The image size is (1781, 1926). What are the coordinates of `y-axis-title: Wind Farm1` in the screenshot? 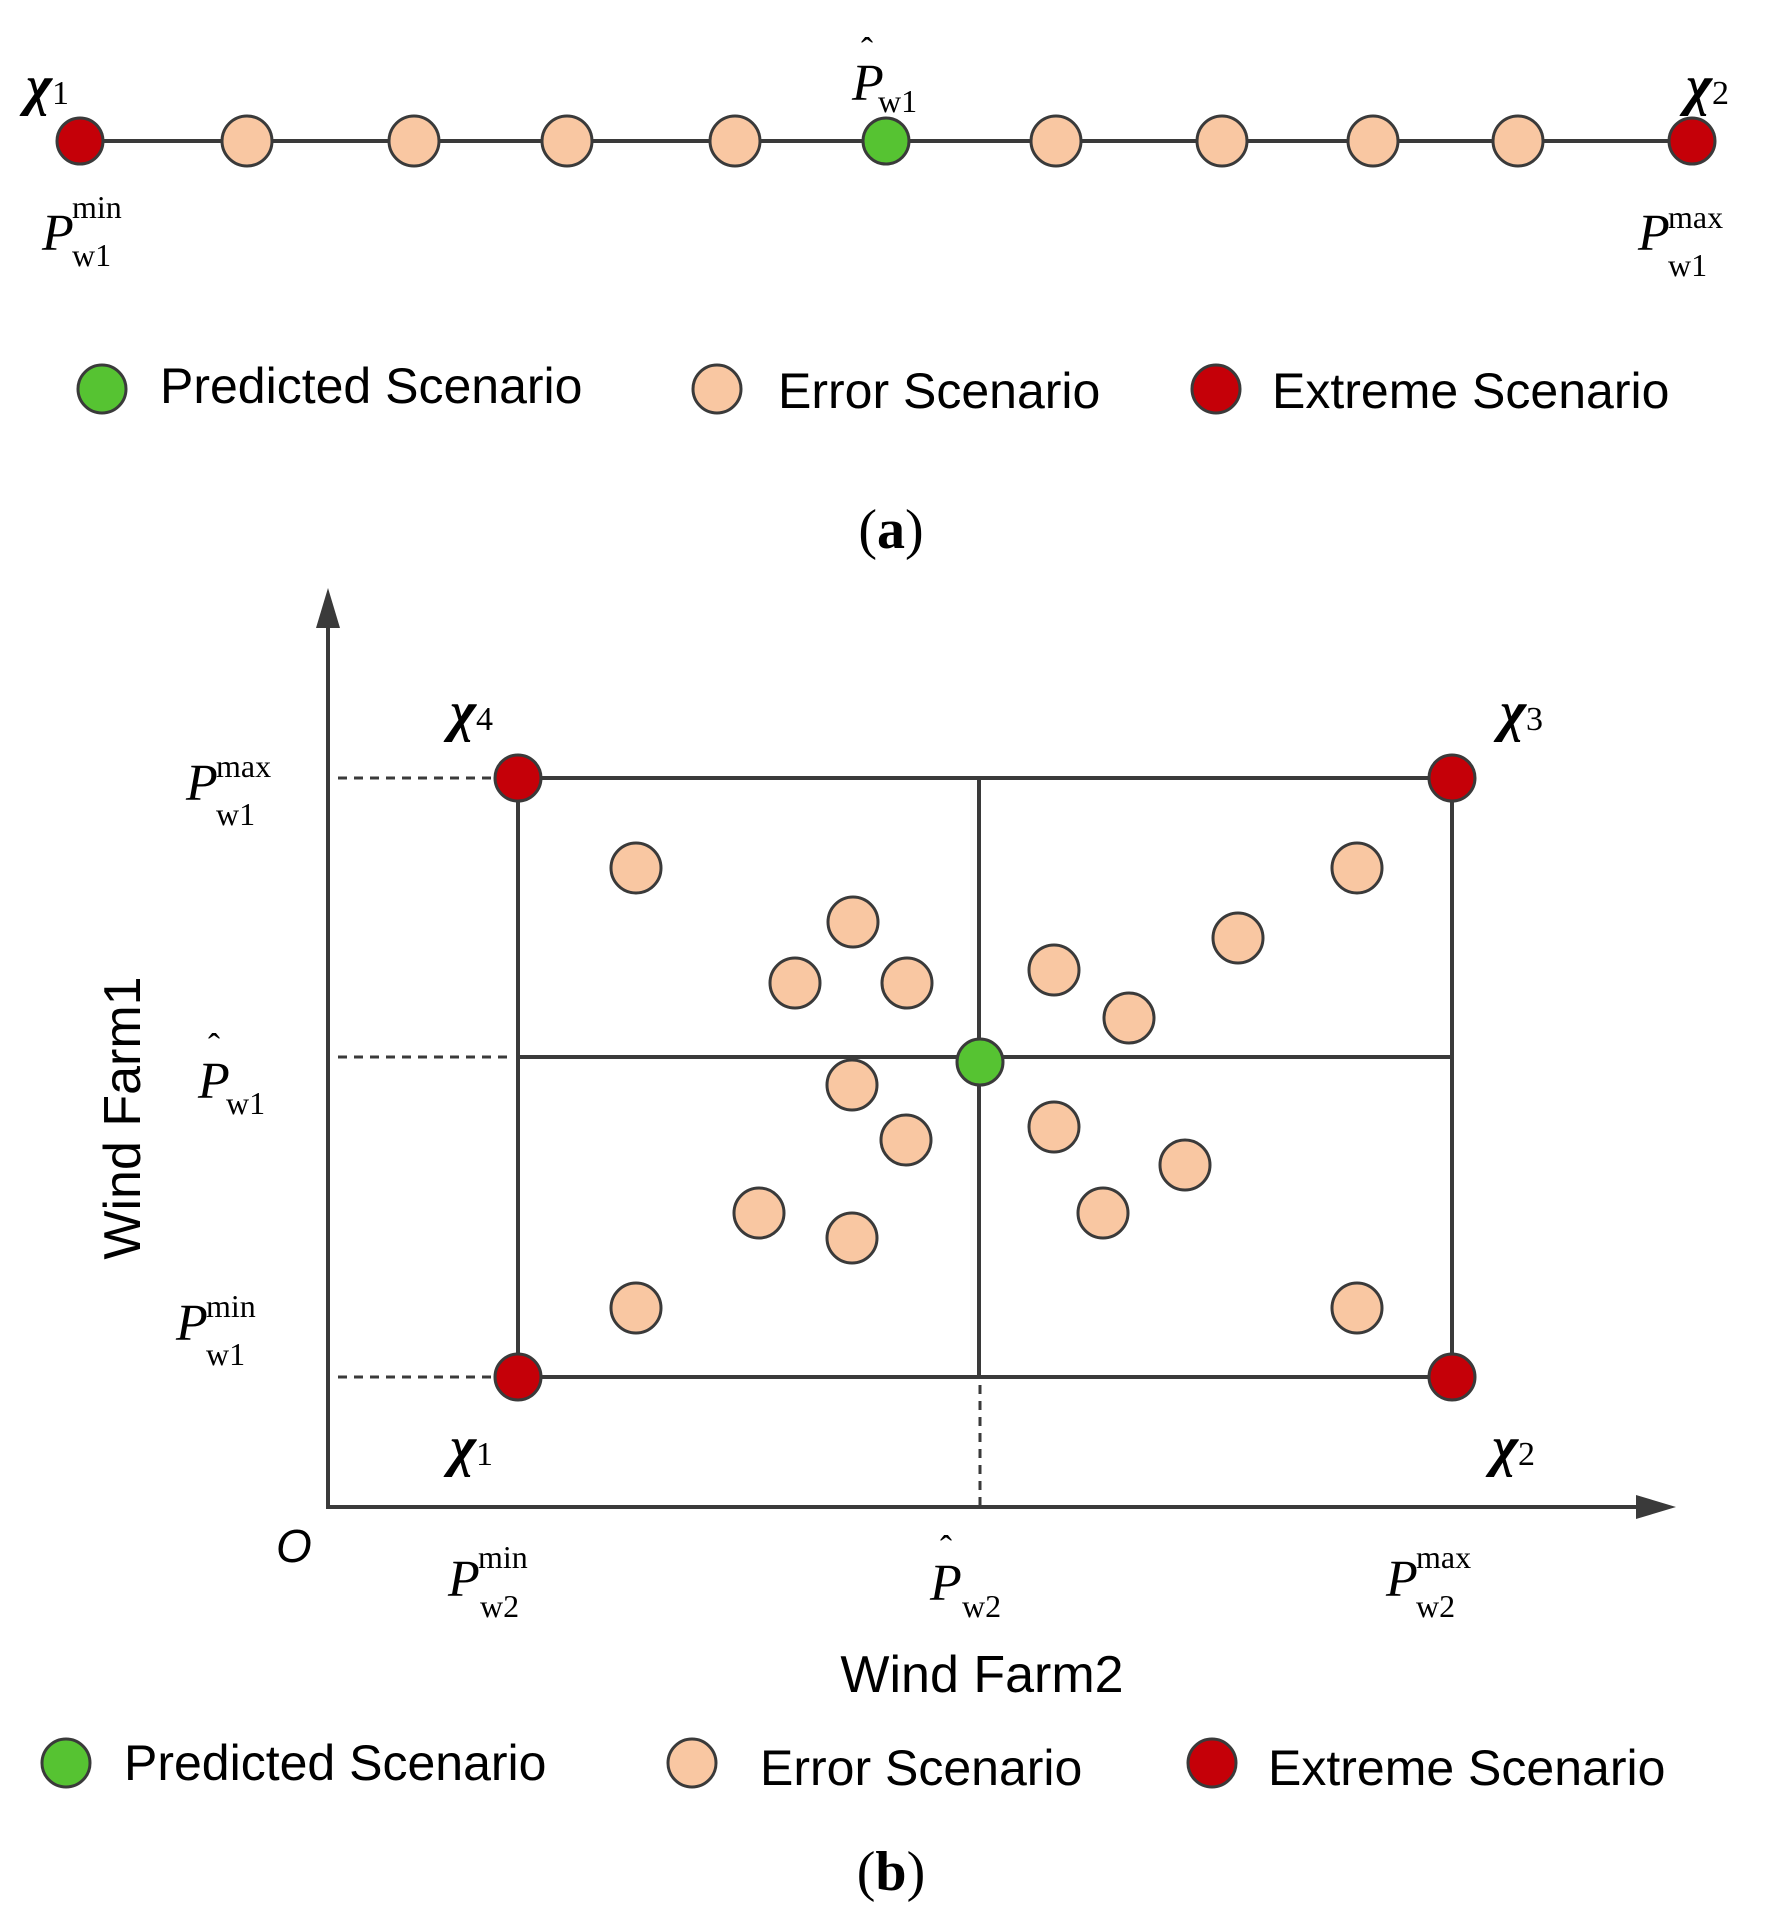 It's located at (123, 1117).